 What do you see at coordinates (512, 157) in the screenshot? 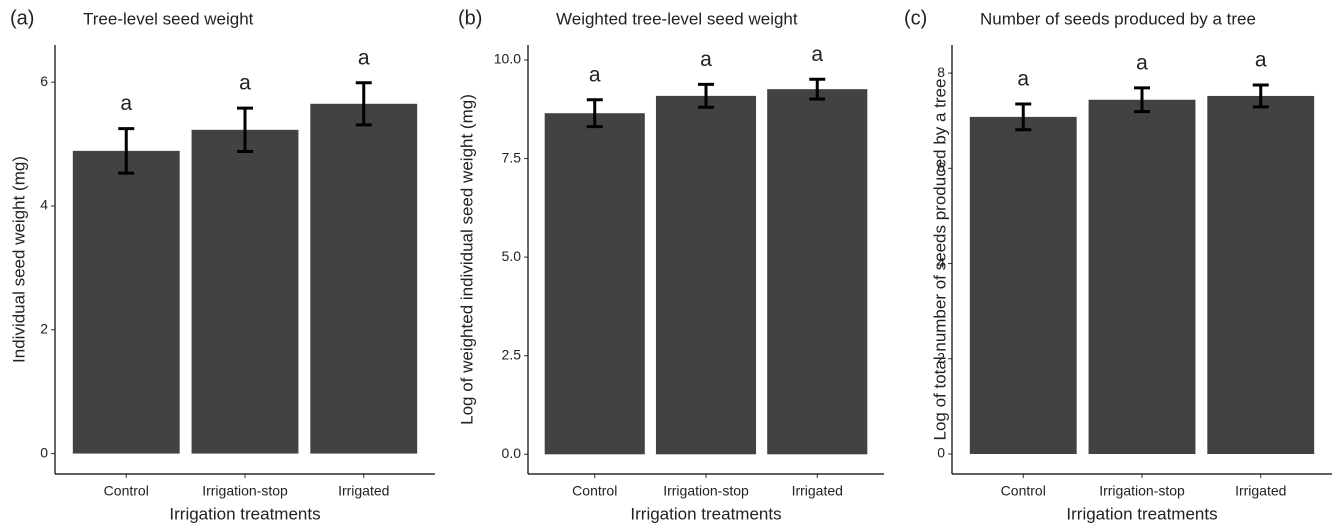
I see `y-tick-label: 7.5` at bounding box center [512, 157].